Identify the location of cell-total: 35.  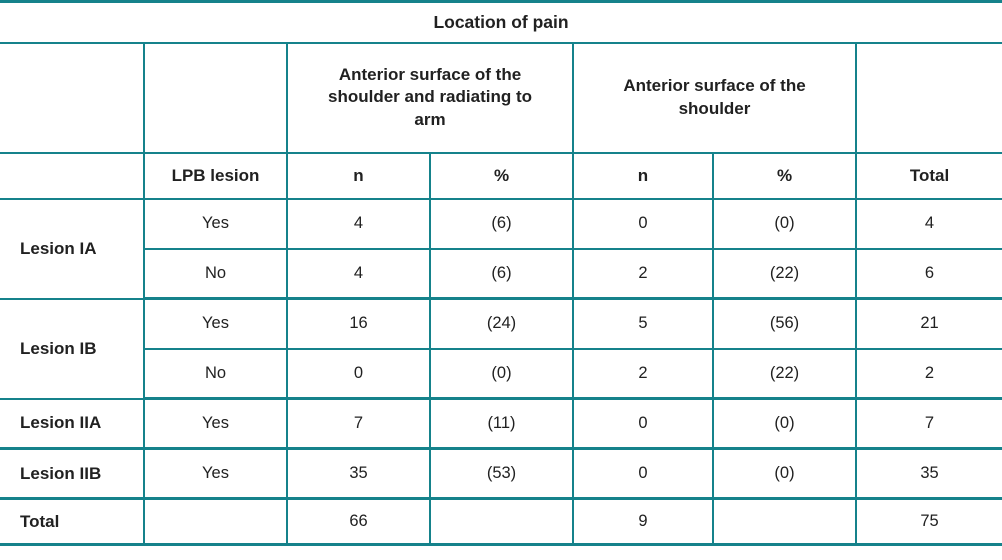
(928, 474).